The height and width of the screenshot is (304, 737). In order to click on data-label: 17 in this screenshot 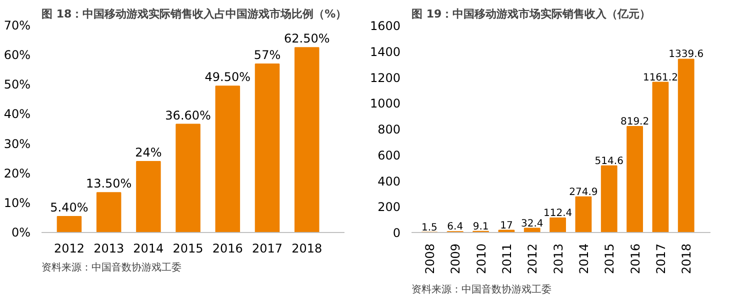, I will do `click(506, 226)`.